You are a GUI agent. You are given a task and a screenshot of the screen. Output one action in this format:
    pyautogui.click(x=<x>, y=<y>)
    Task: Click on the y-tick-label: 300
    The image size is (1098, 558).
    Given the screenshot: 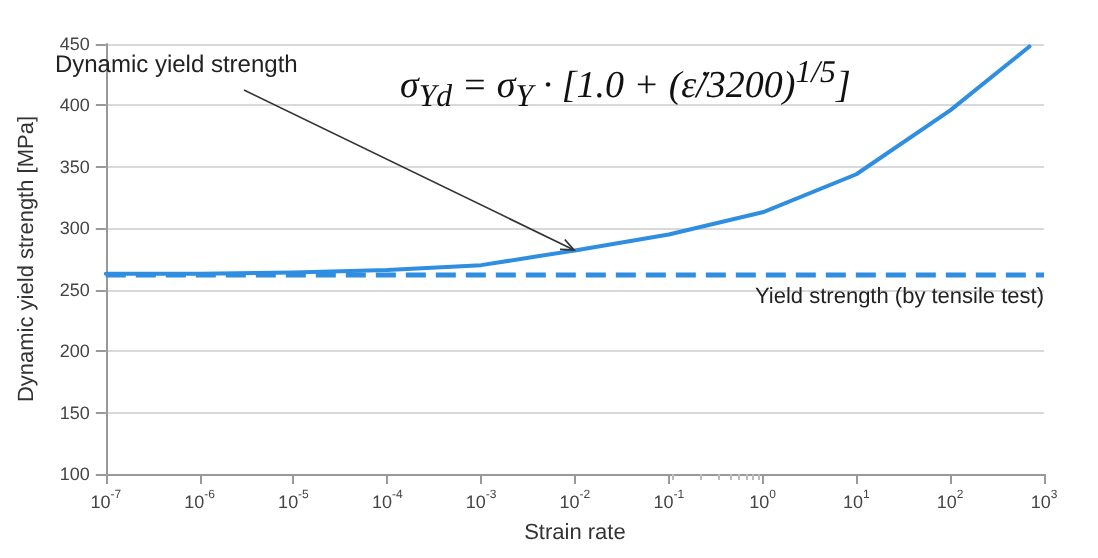 What is the action you would take?
    pyautogui.click(x=74, y=228)
    